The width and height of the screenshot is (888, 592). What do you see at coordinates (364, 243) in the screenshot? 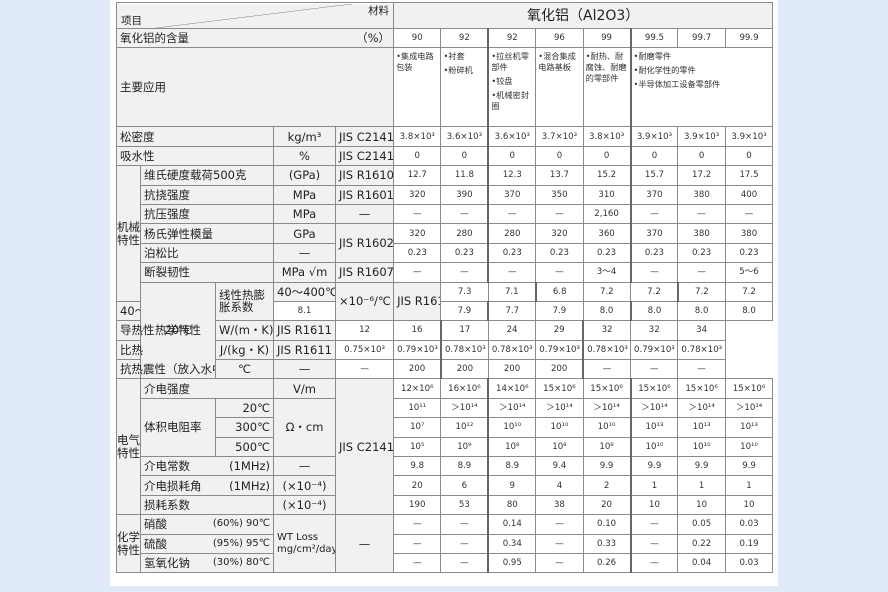
I see `standard: JIS R1602` at bounding box center [364, 243].